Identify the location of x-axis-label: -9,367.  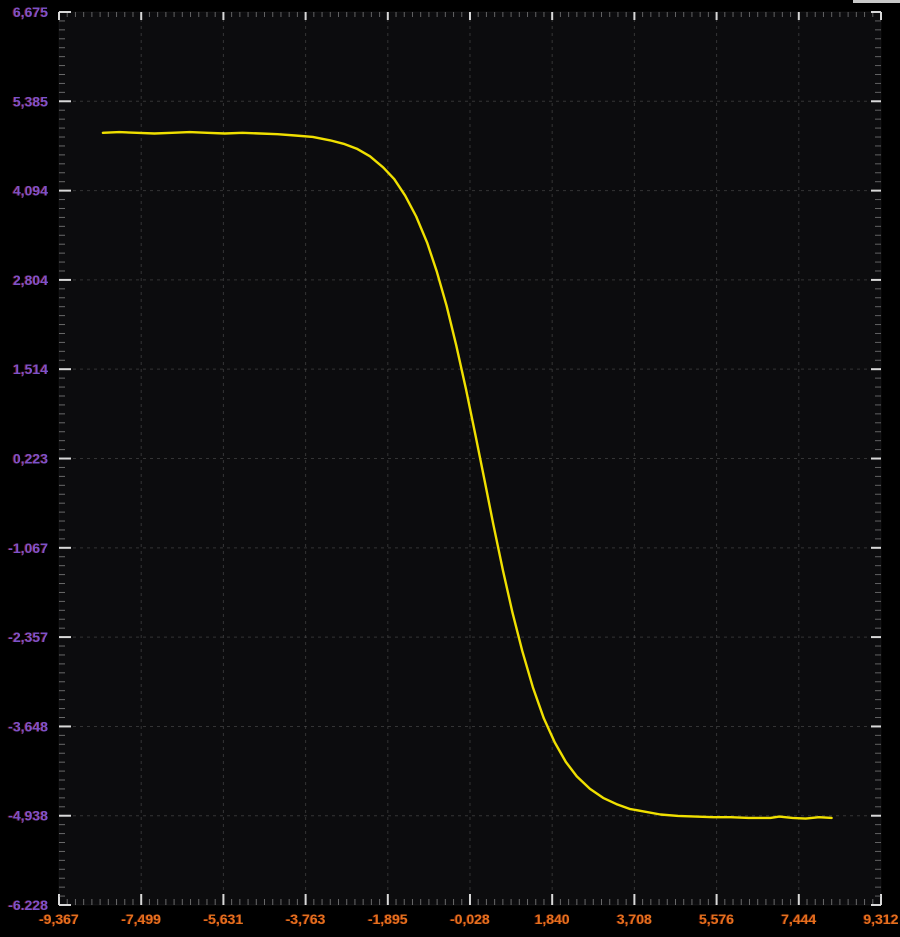
(59, 919).